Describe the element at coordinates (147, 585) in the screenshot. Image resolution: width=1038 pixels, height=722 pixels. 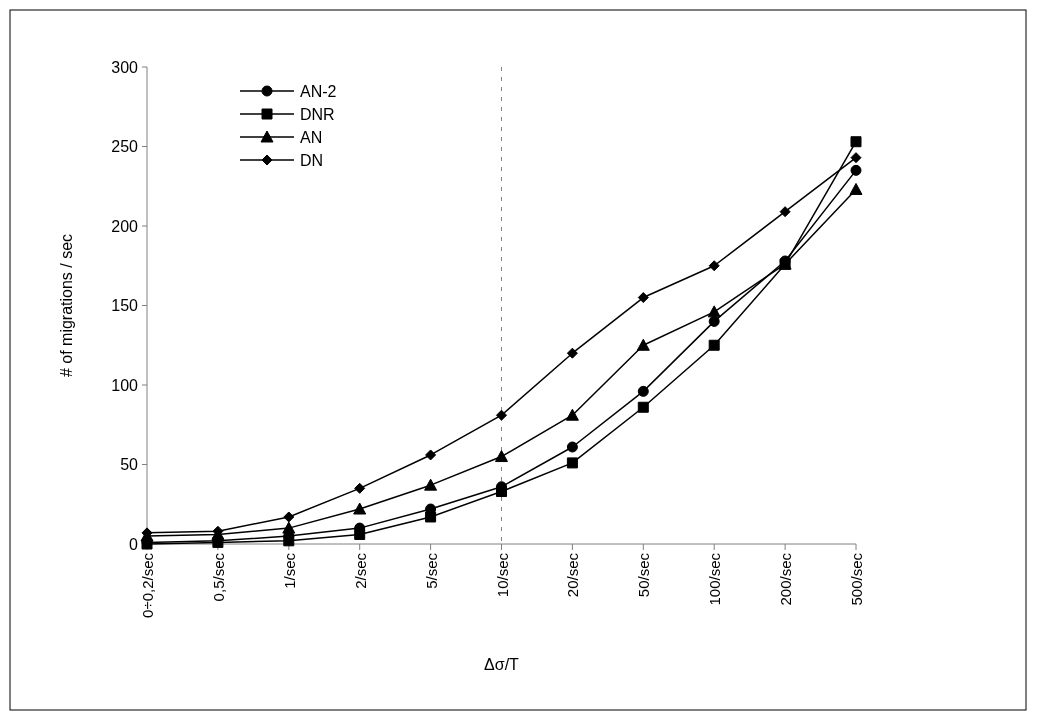
I see `x-tick-label: 0÷0,2/sec` at that location.